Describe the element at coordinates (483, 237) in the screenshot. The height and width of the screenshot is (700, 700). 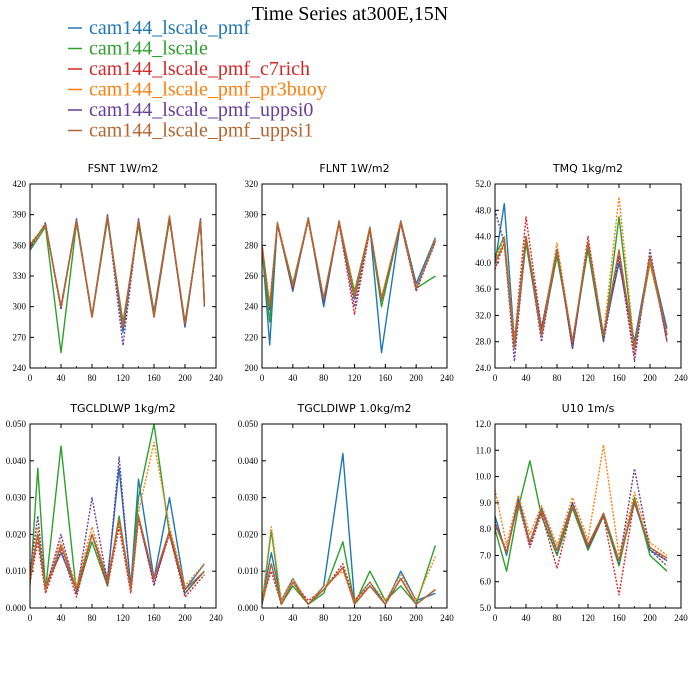
I see `y-tick-label: 44.0` at that location.